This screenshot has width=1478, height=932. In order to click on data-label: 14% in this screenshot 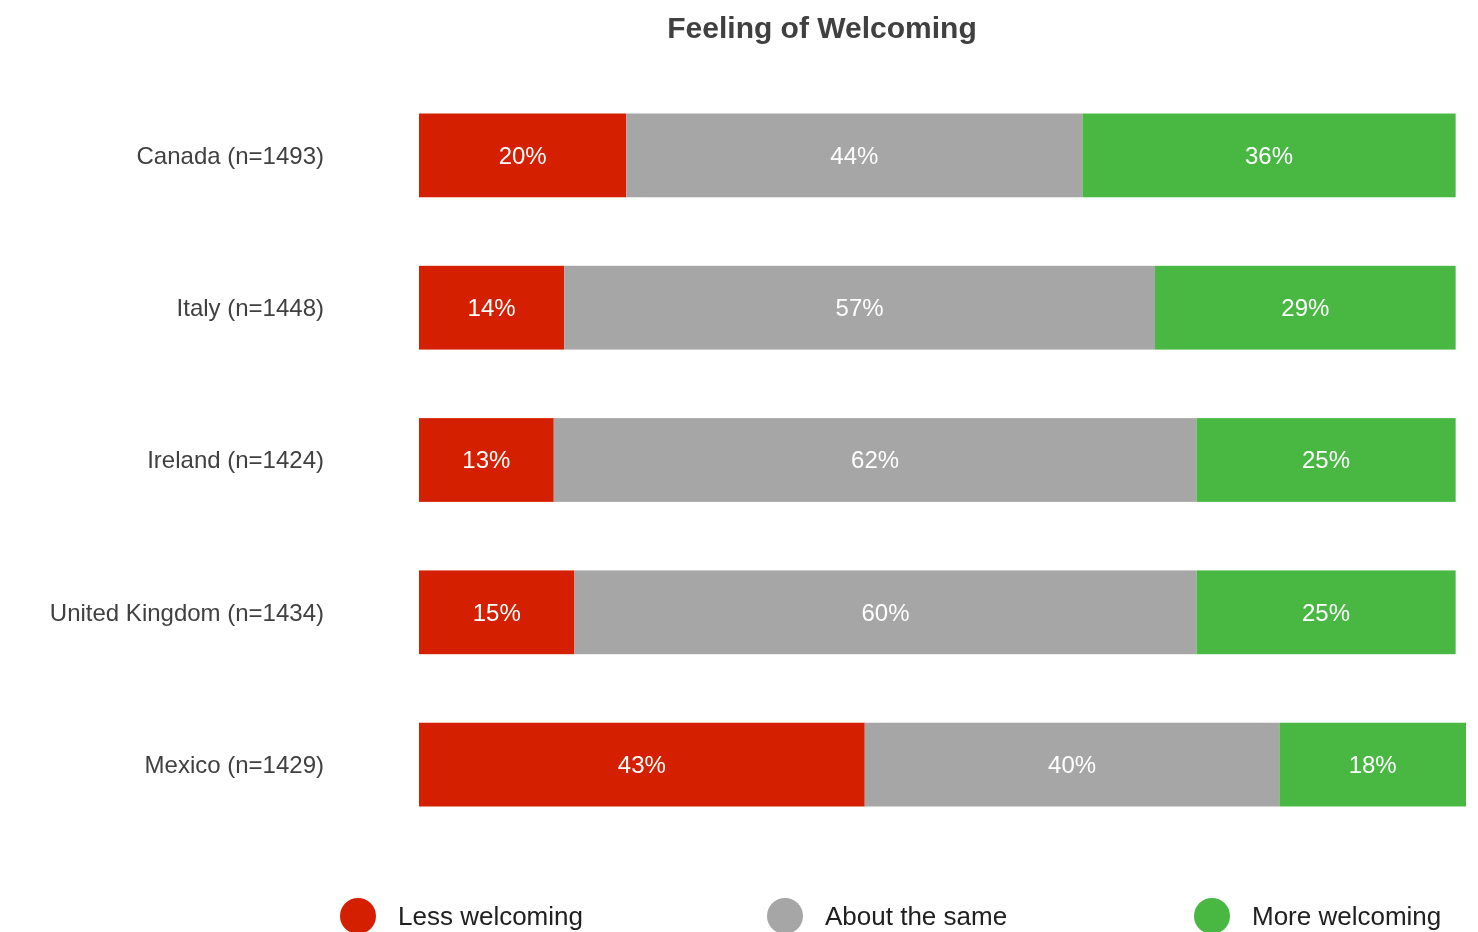, I will do `click(491, 308)`.